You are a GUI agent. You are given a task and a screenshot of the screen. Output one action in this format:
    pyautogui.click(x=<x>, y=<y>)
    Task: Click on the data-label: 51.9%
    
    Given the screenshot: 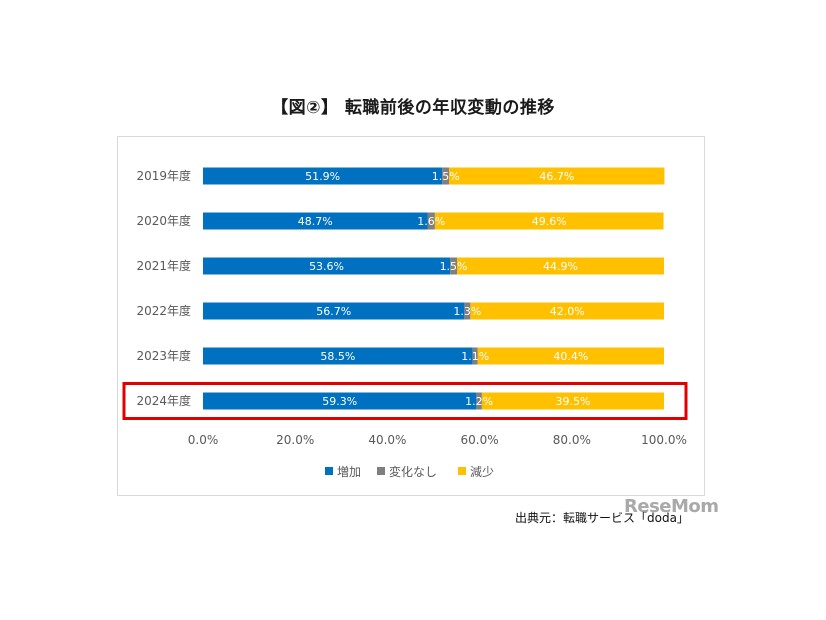 What is the action you would take?
    pyautogui.click(x=322, y=176)
    